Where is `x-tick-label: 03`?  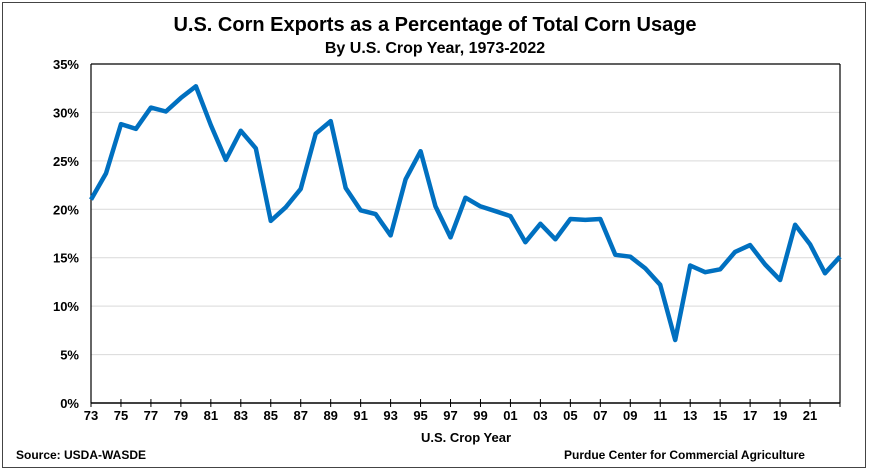 x-tick-label: 03 is located at coordinates (540, 415).